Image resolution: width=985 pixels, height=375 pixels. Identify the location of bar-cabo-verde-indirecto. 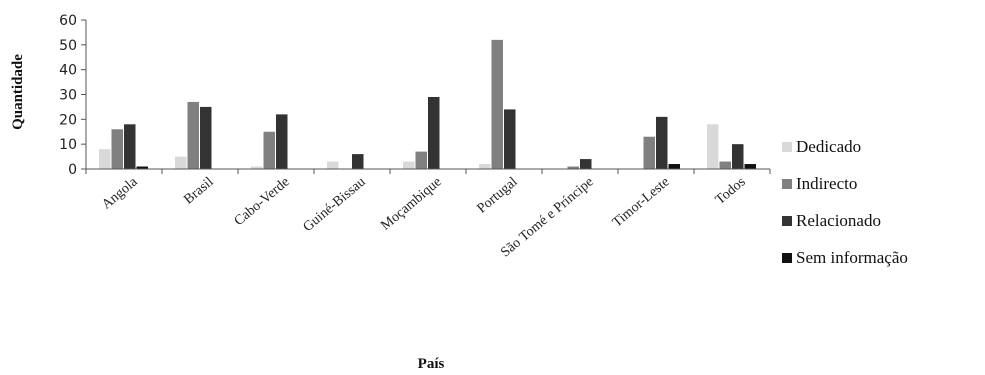
(269, 150).